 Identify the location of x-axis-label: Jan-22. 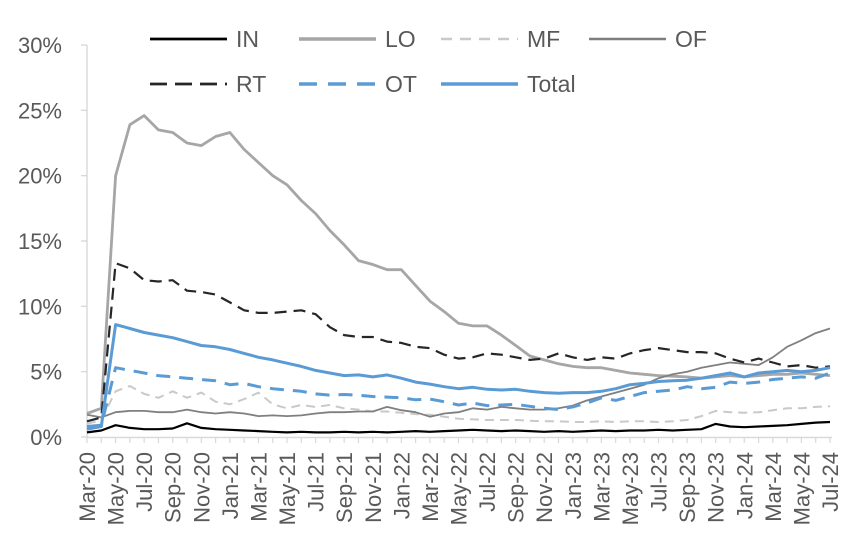
(401, 485).